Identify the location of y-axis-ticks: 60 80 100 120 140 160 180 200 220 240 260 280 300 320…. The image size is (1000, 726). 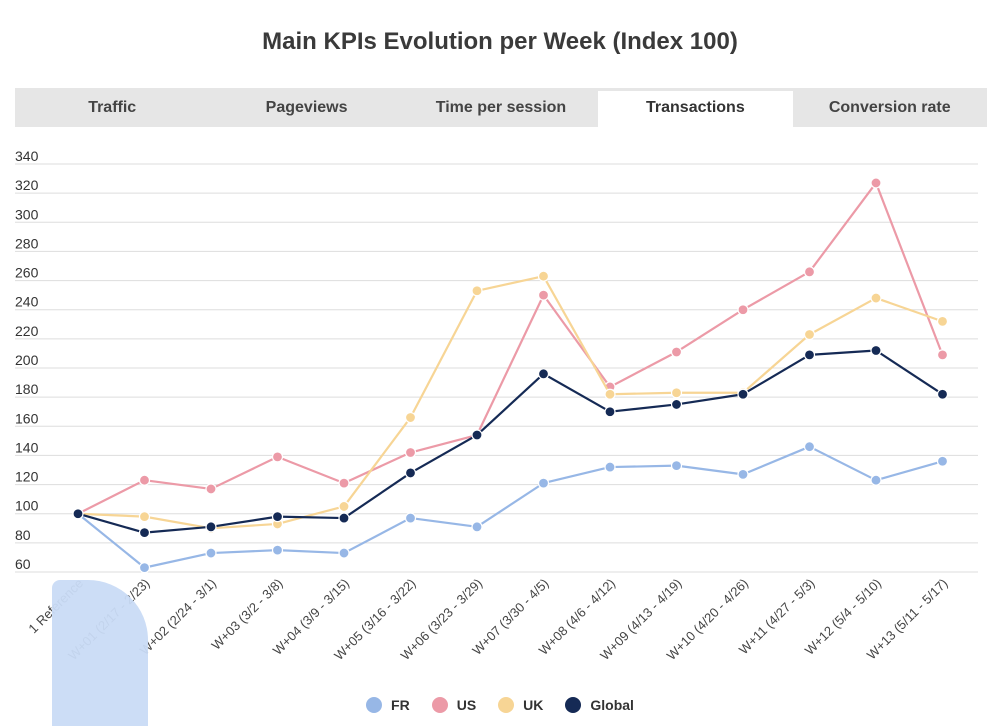
(27, 360).